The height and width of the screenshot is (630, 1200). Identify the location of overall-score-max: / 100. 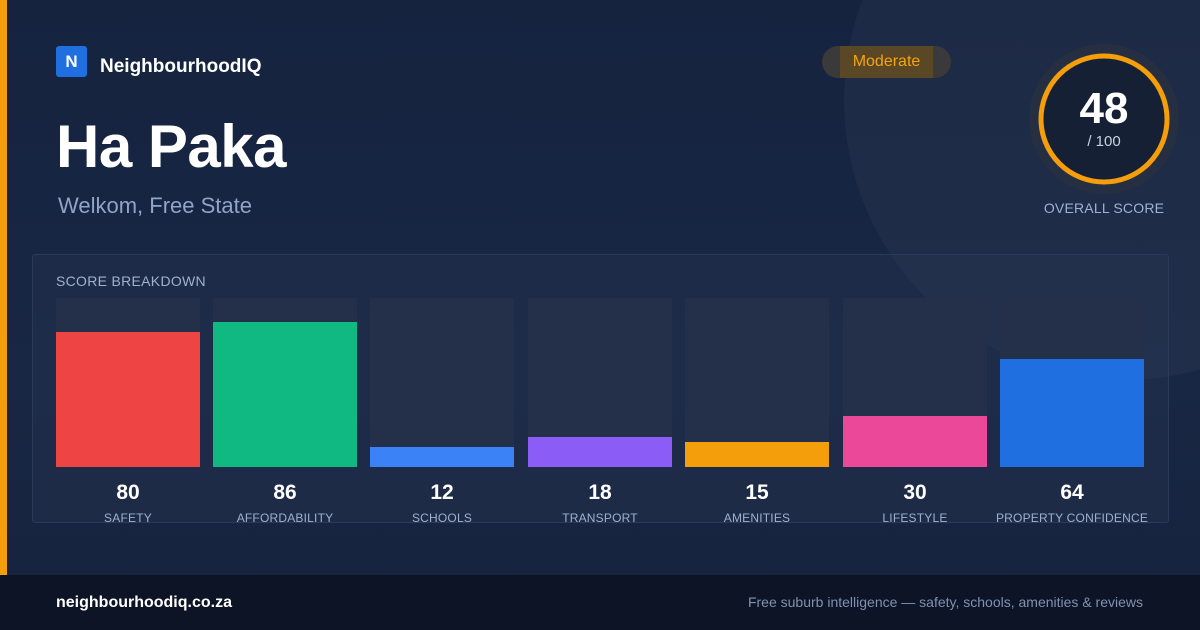
(1104, 141).